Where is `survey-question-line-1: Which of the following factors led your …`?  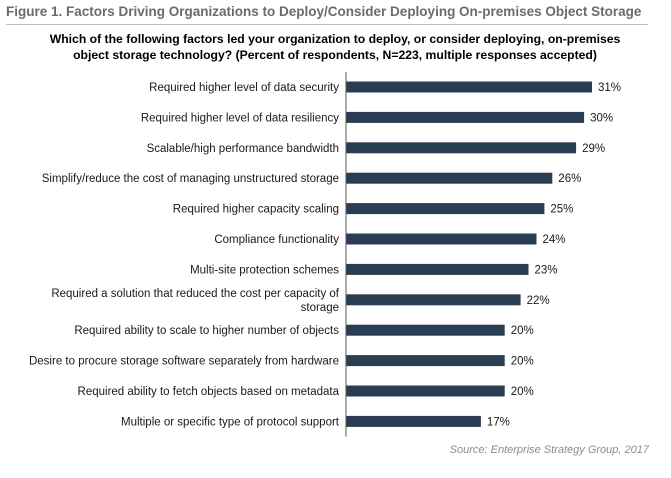 survey-question-line-1: Which of the following factors led your … is located at coordinates (335, 39).